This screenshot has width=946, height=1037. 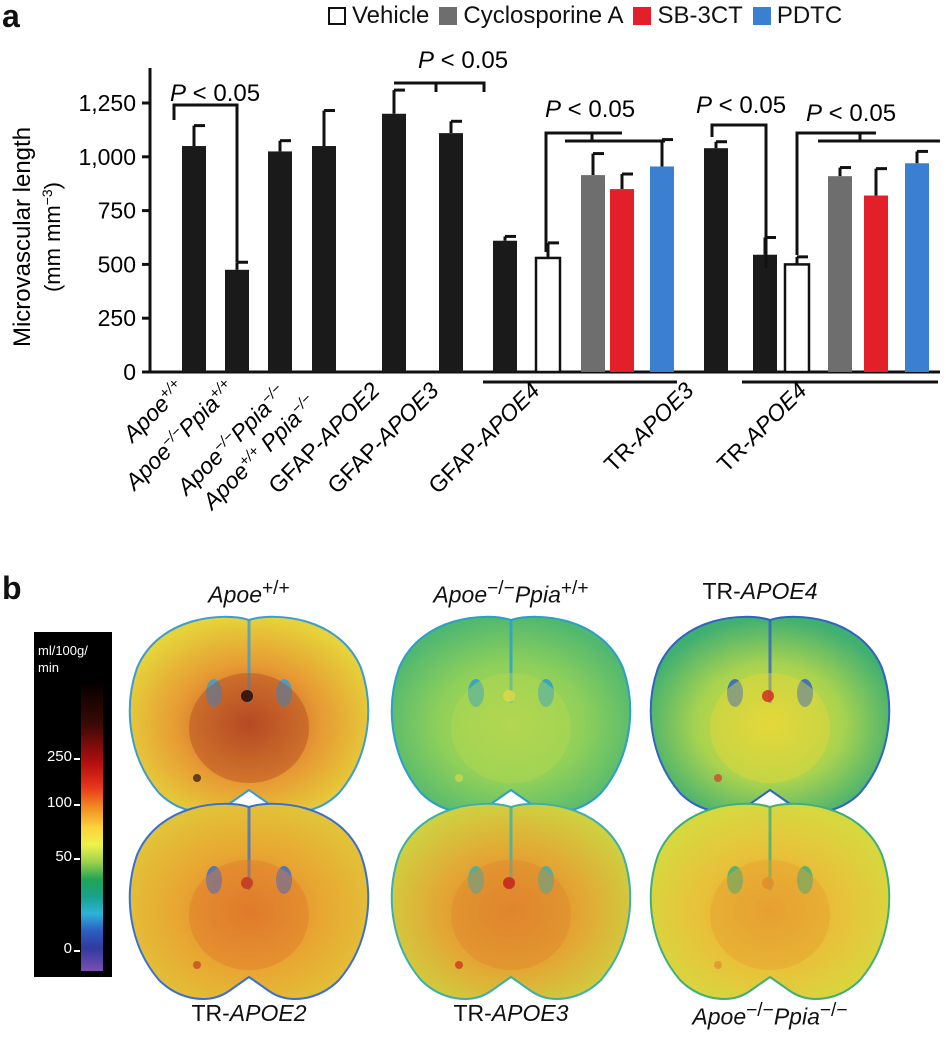 I want to click on y-axis-label: Microvascular length, so click(x=22, y=237).